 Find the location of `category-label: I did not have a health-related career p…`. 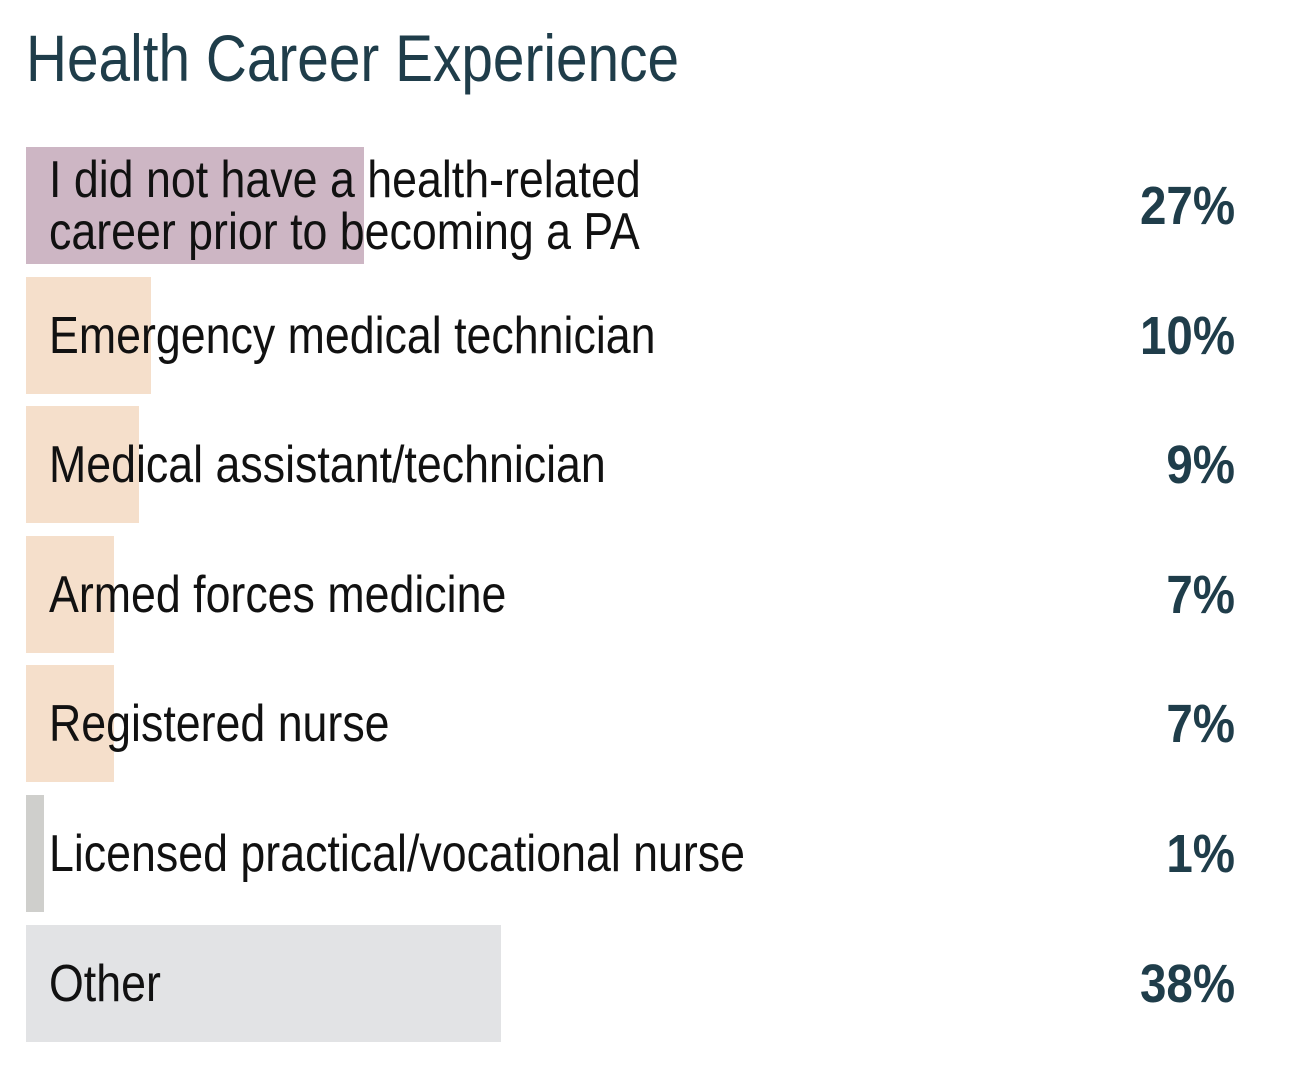

category-label: I did not have a health-related career p… is located at coordinates (345, 205).